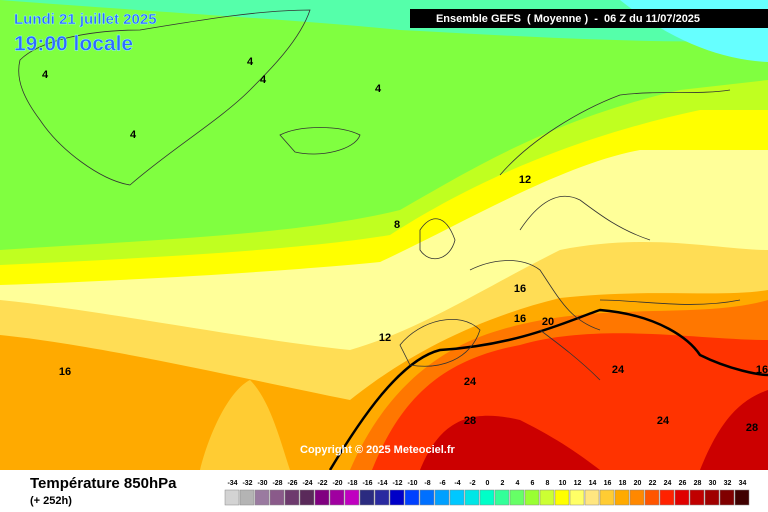 Image resolution: width=768 pixels, height=512 pixels. Describe the element at coordinates (563, 483) in the screenshot. I see `scale-label: 10` at that location.